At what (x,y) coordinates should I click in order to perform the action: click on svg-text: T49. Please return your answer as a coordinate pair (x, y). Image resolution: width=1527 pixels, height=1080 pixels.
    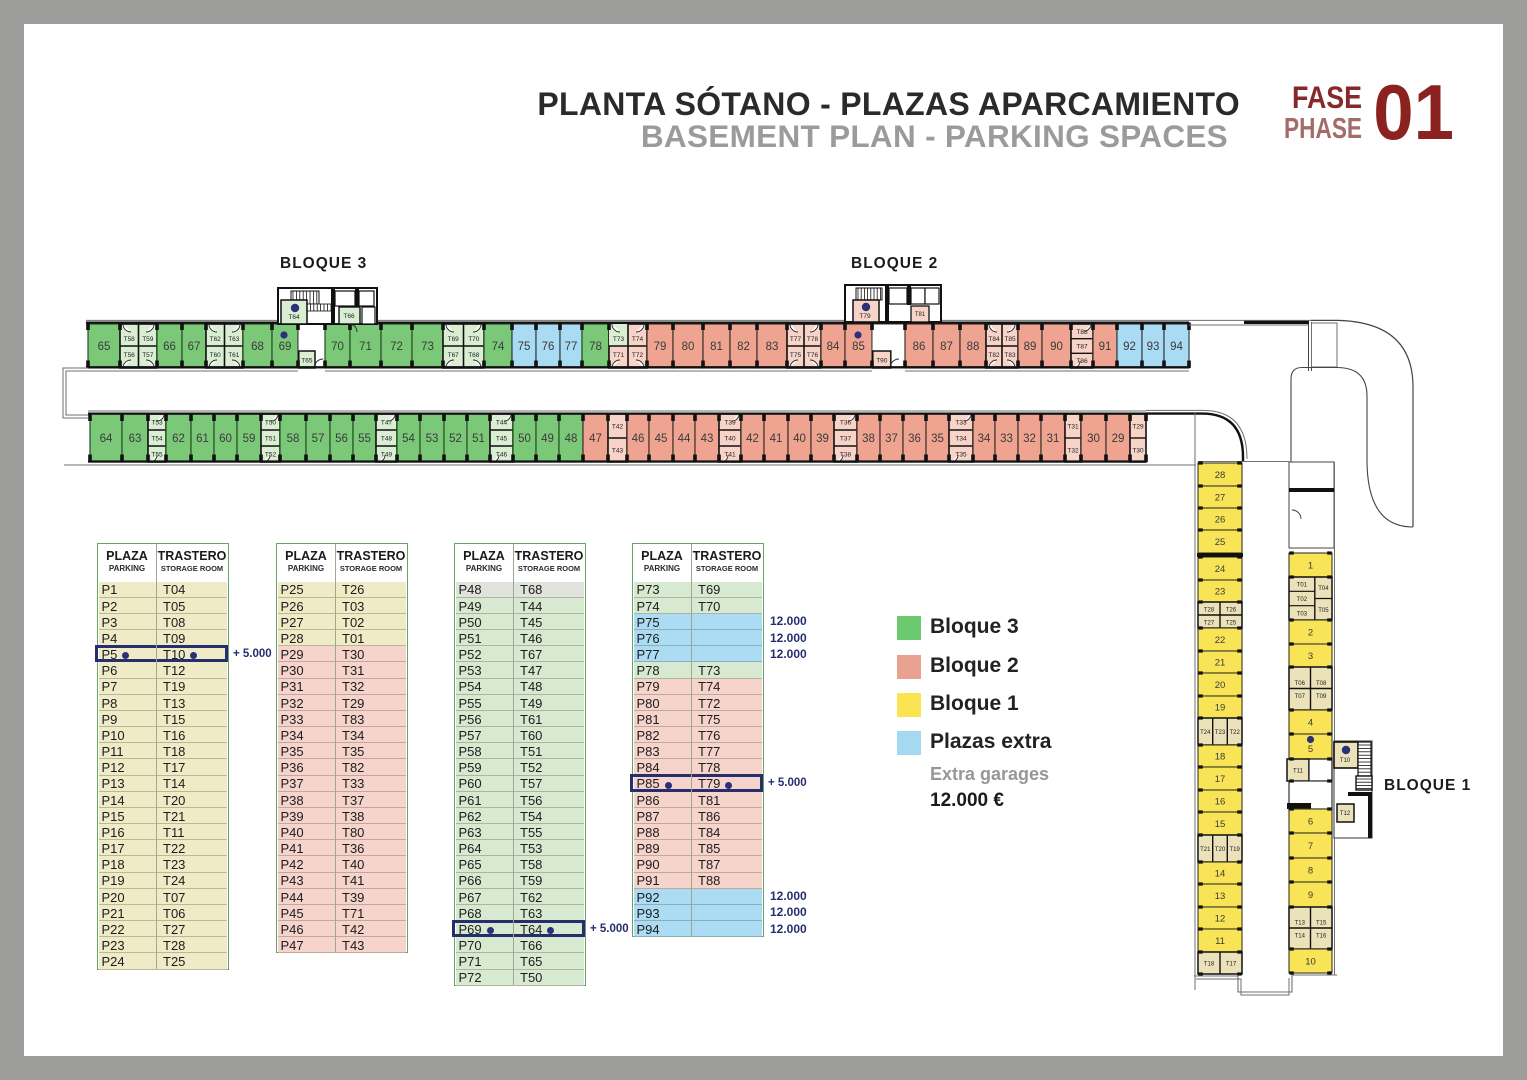
    Looking at the image, I should click on (387, 455).